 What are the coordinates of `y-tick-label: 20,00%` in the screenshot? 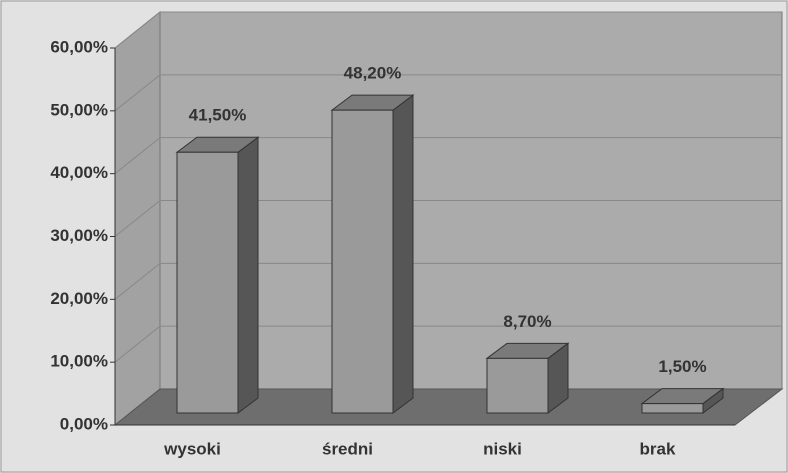 It's located at (79, 298).